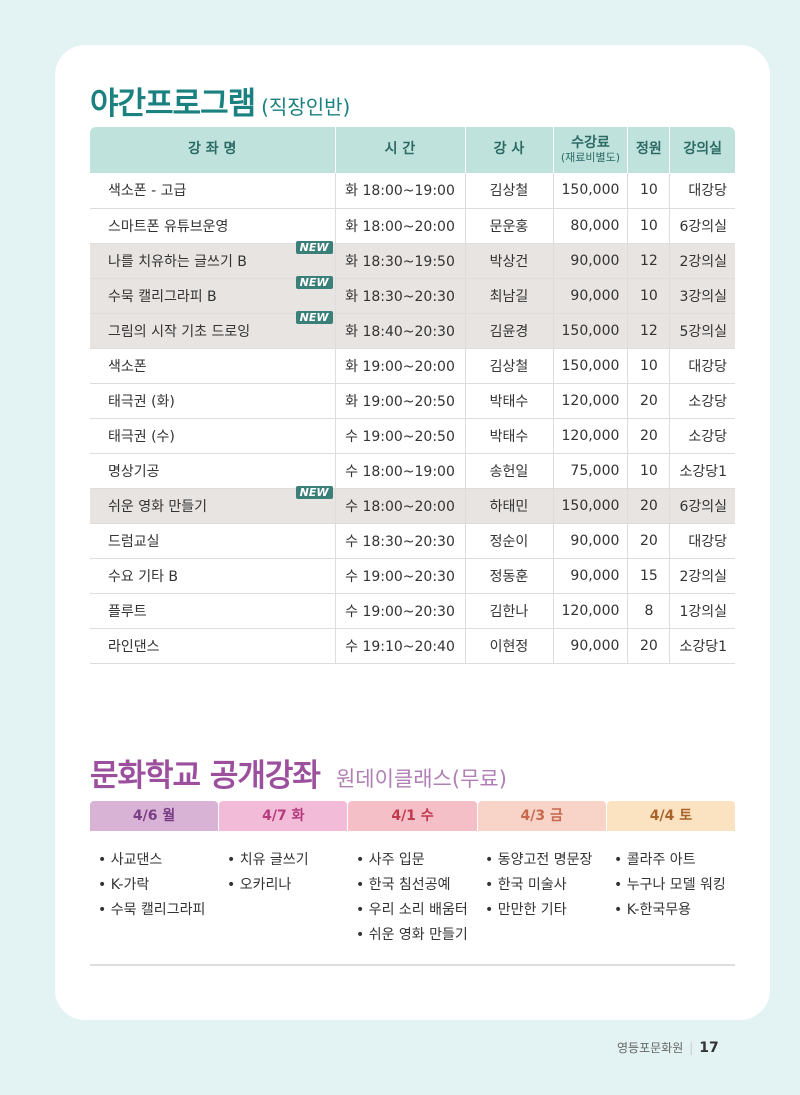  I want to click on day-list: 치유 글쓰기오카리나, so click(283, 898).